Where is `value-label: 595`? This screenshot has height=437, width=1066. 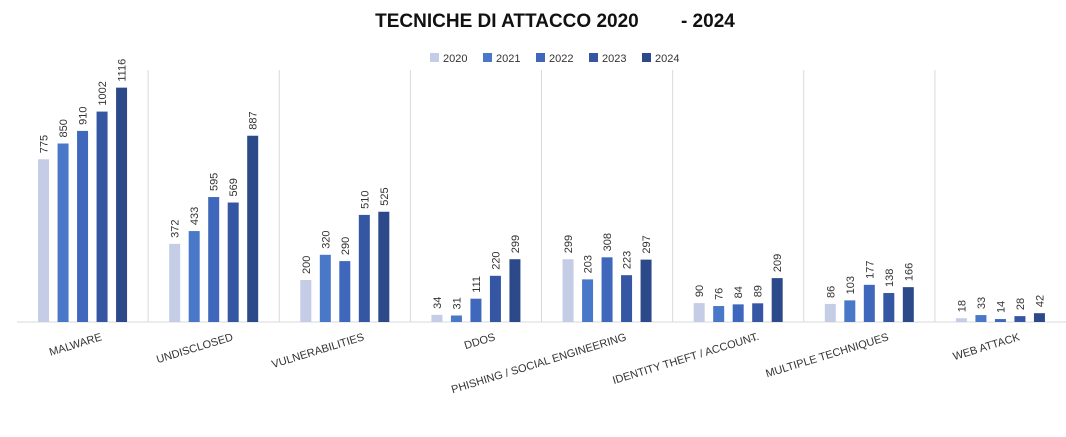
value-label: 595 is located at coordinates (215, 182).